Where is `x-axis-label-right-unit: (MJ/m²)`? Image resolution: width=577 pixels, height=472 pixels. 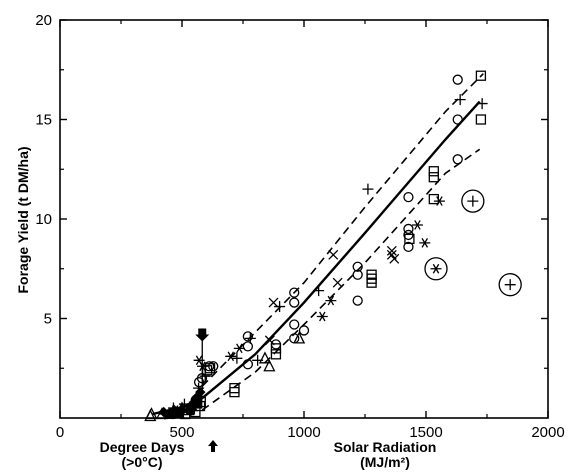 x-axis-label-right-unit: (MJ/m²) is located at coordinates (385, 462).